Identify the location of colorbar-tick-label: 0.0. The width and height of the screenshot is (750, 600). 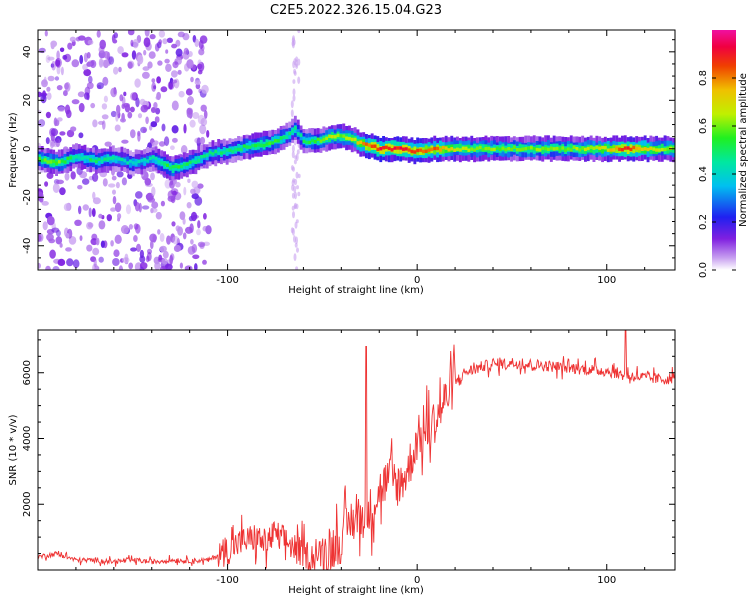
(703, 270).